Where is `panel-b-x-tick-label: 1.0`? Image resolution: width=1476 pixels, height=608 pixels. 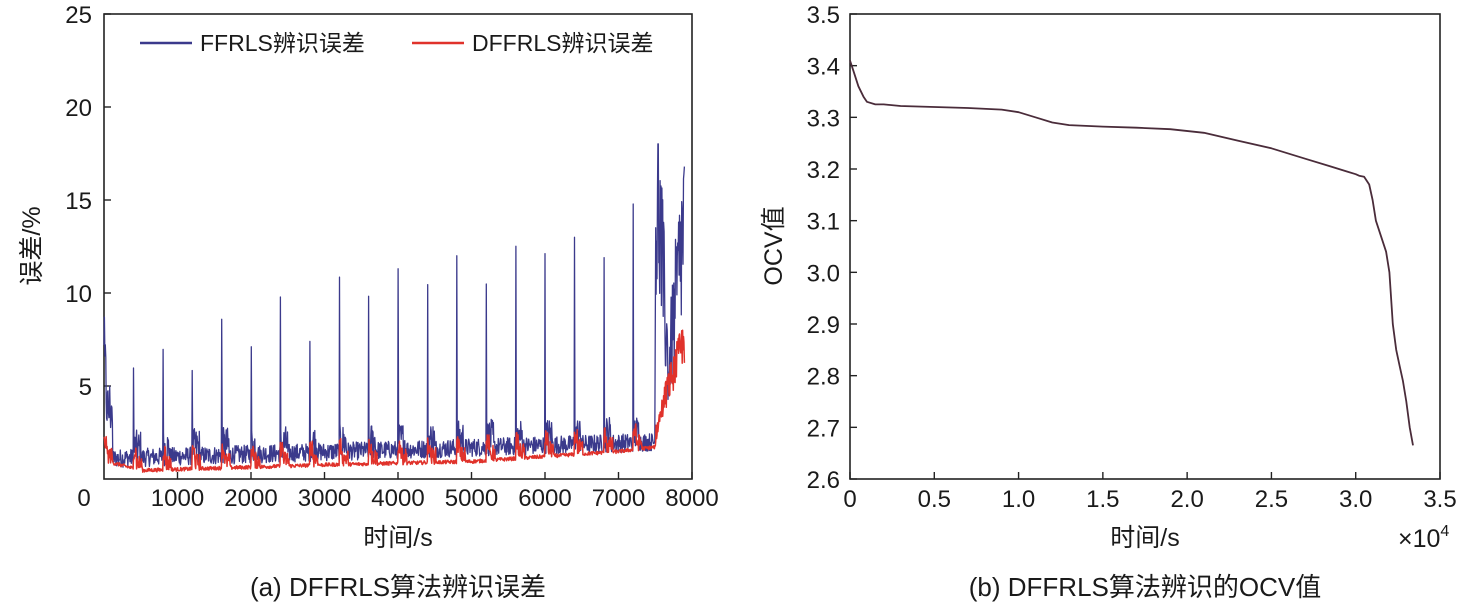
panel-b-x-tick-label: 1.0 is located at coordinates (1018, 499).